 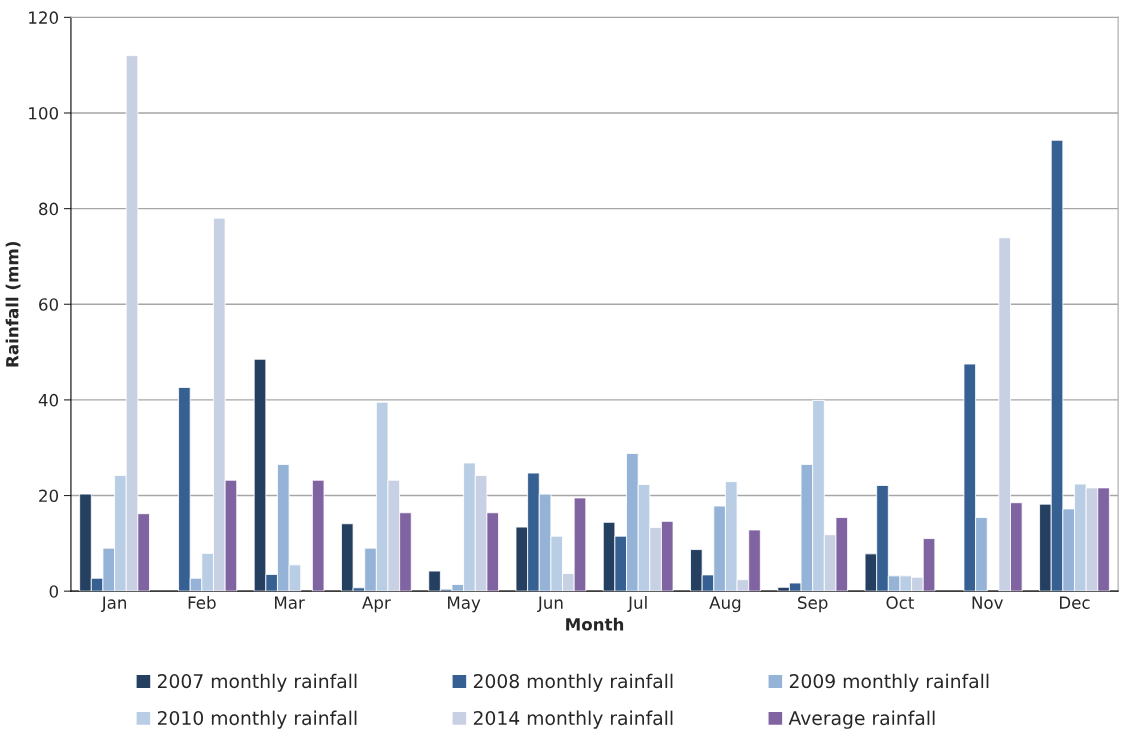 What do you see at coordinates (376, 604) in the screenshot?
I see `x-tick-label: Apr` at bounding box center [376, 604].